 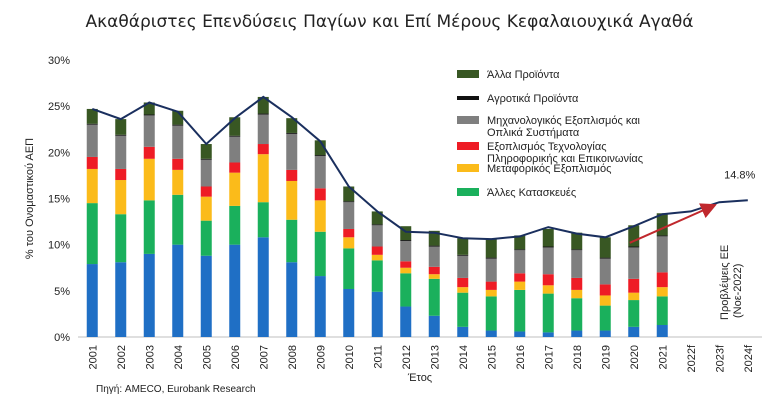 I want to click on bar-segment-2013-s3, so click(x=434, y=270).